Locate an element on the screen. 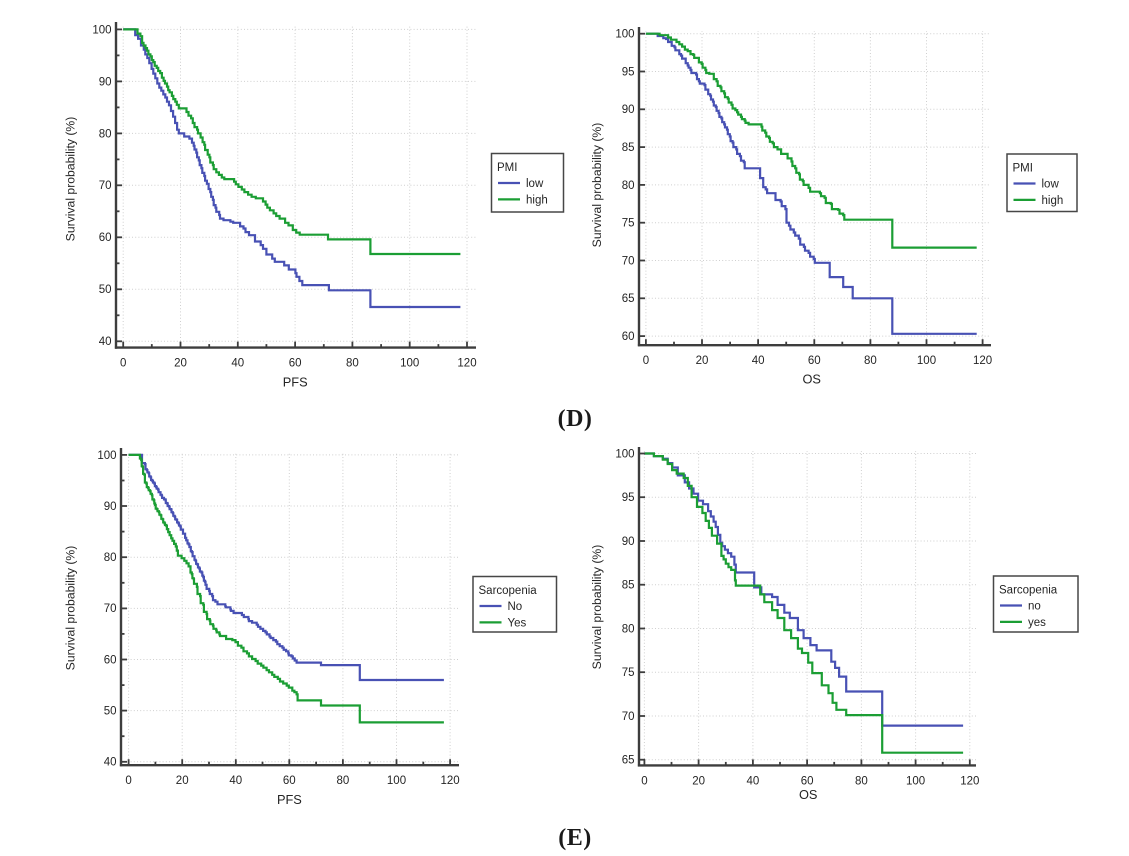 This screenshot has height=856, width=1129. svg-text: no is located at coordinates (1034, 607).